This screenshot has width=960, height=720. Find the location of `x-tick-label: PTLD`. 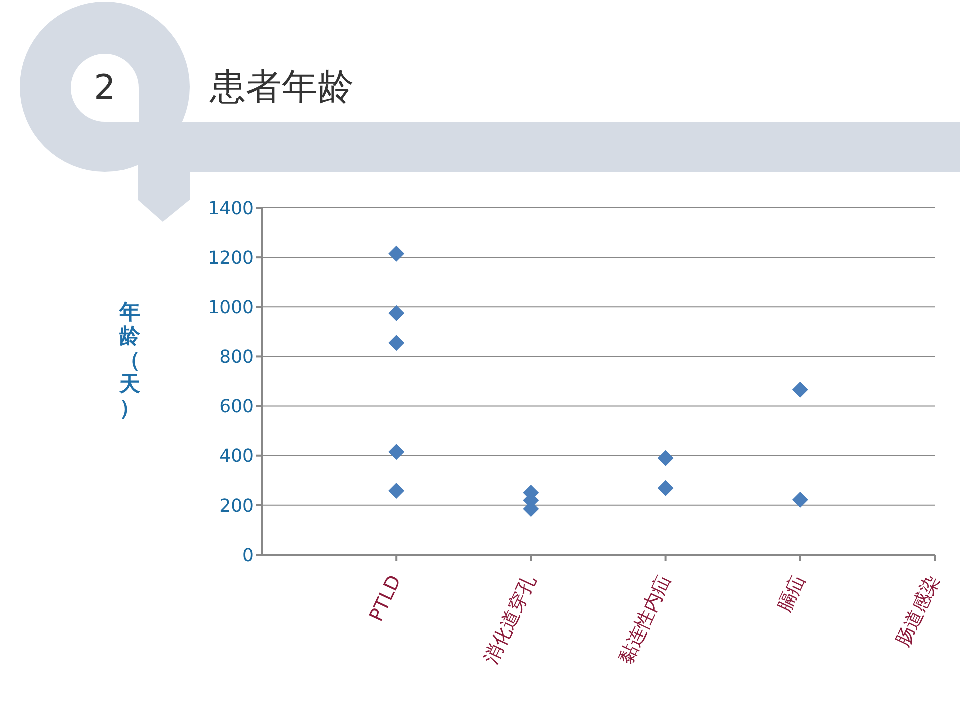

x-tick-label: PTLD is located at coordinates (385, 599).